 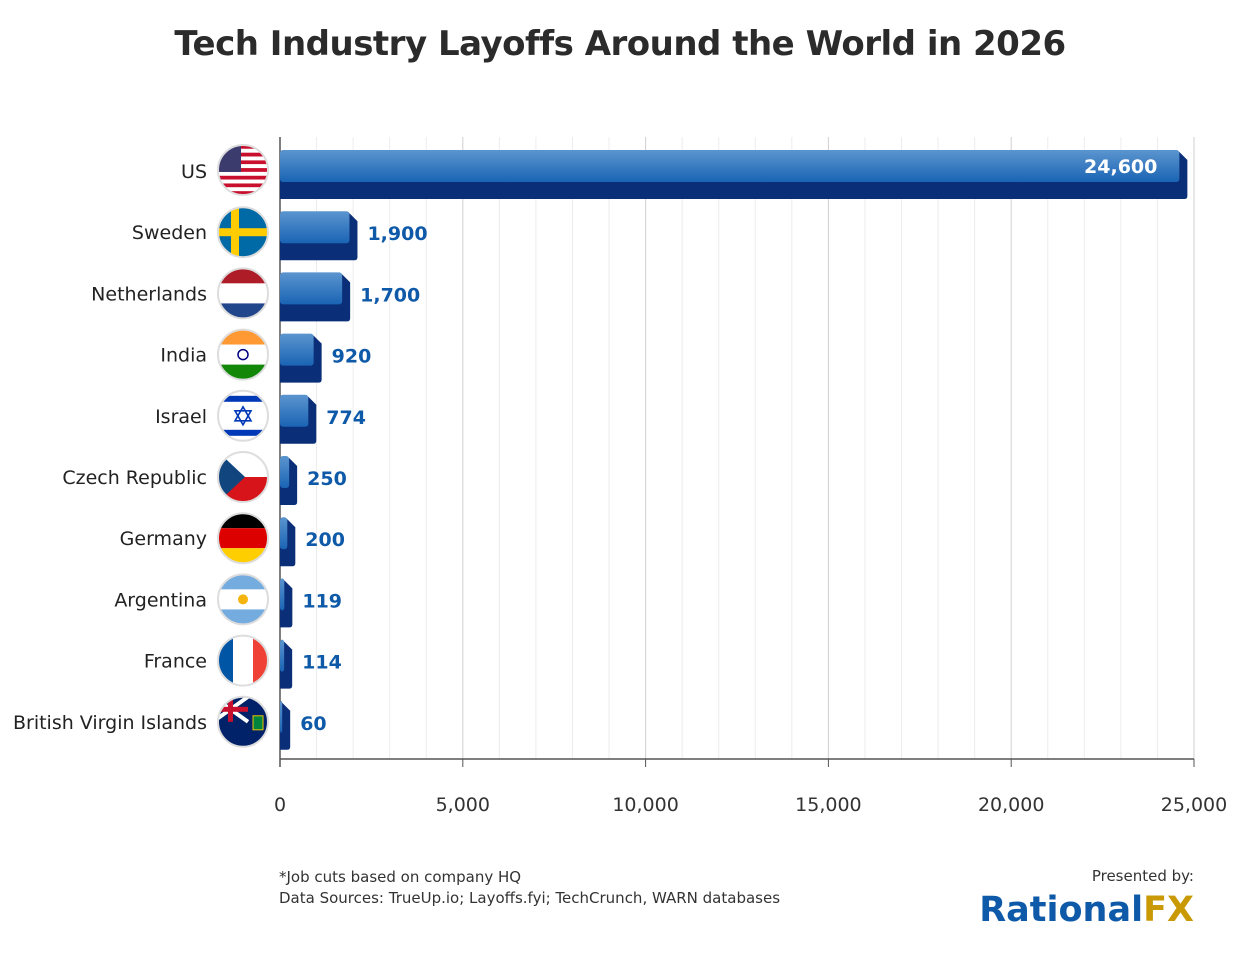 I want to click on data-label: 920, so click(x=352, y=357).